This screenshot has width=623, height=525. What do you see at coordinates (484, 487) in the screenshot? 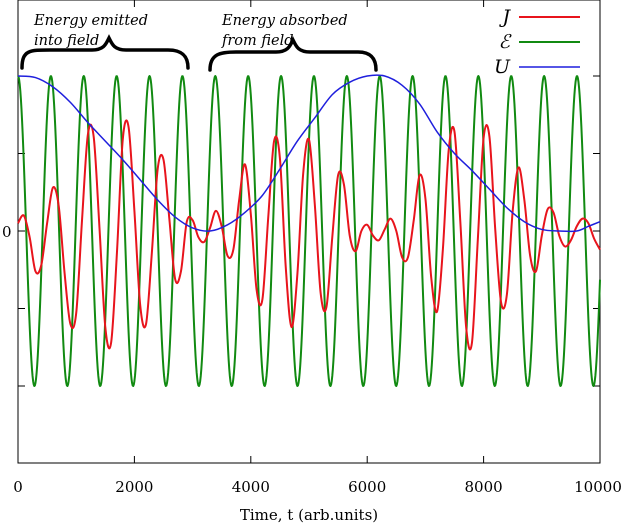
I see `x-tick-label-8000: 8000` at bounding box center [484, 487].